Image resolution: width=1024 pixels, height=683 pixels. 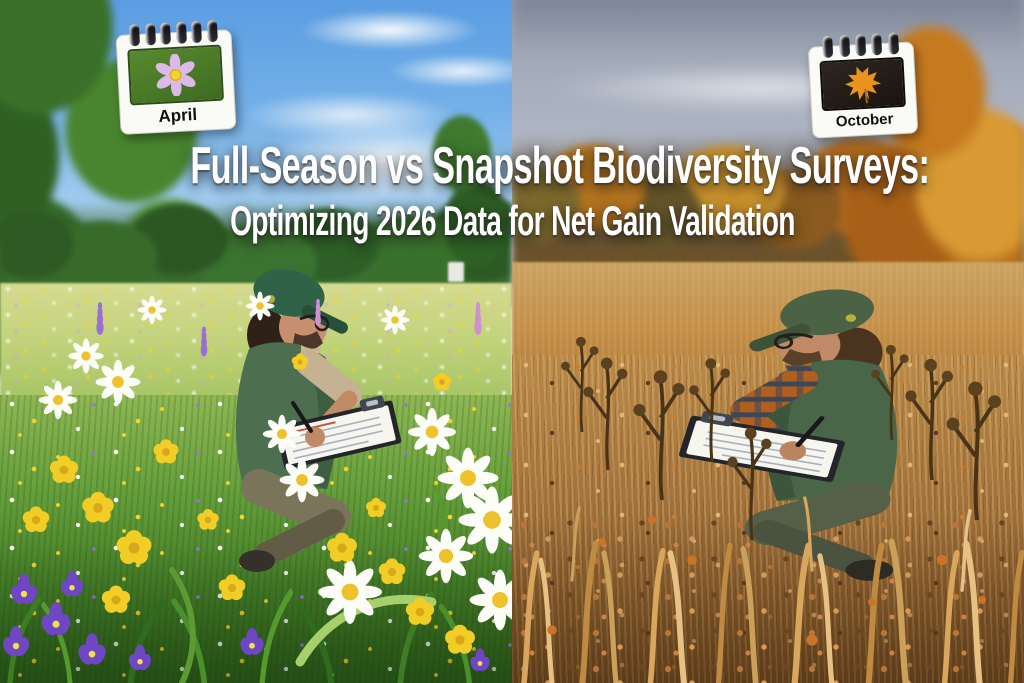 What do you see at coordinates (329, 379) in the screenshot?
I see `shirt-sleeve` at bounding box center [329, 379].